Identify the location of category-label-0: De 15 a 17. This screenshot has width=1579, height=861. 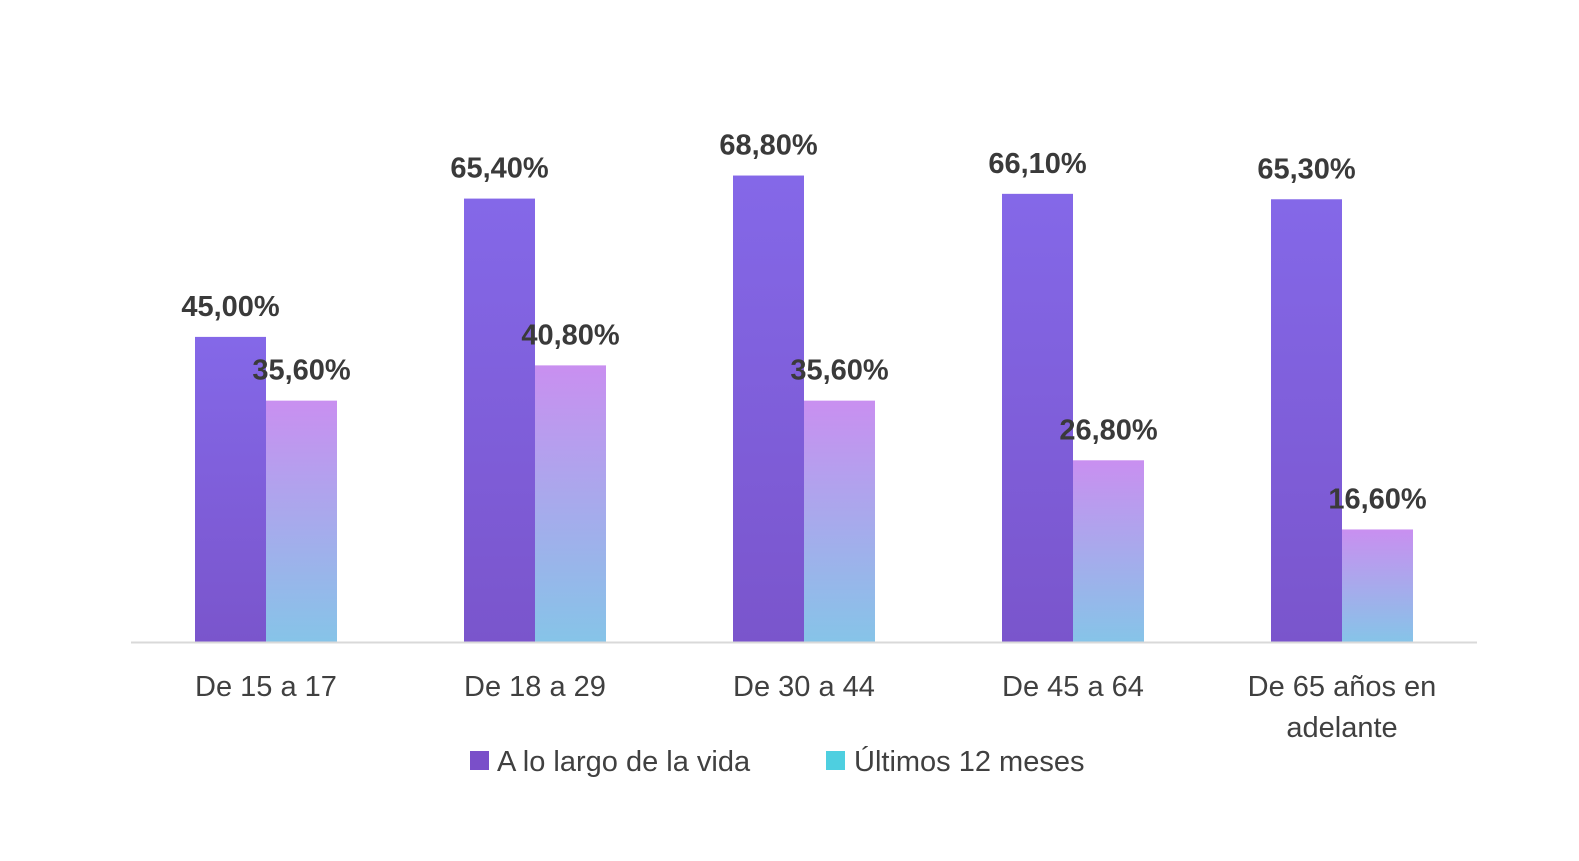
(266, 687).